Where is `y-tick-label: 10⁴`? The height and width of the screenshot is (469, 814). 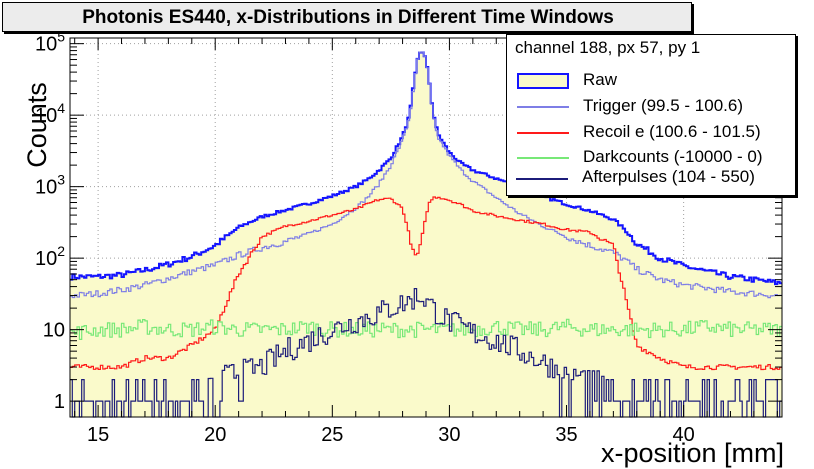 y-tick-label: 10⁴ is located at coordinates (50, 113).